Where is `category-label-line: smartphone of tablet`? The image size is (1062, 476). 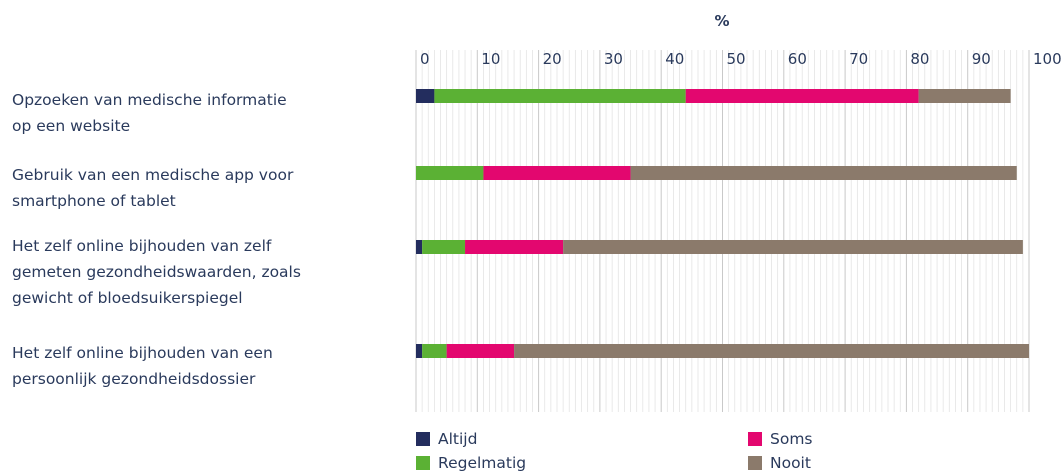
category-label-line: smartphone of tablet is located at coordinates (94, 201).